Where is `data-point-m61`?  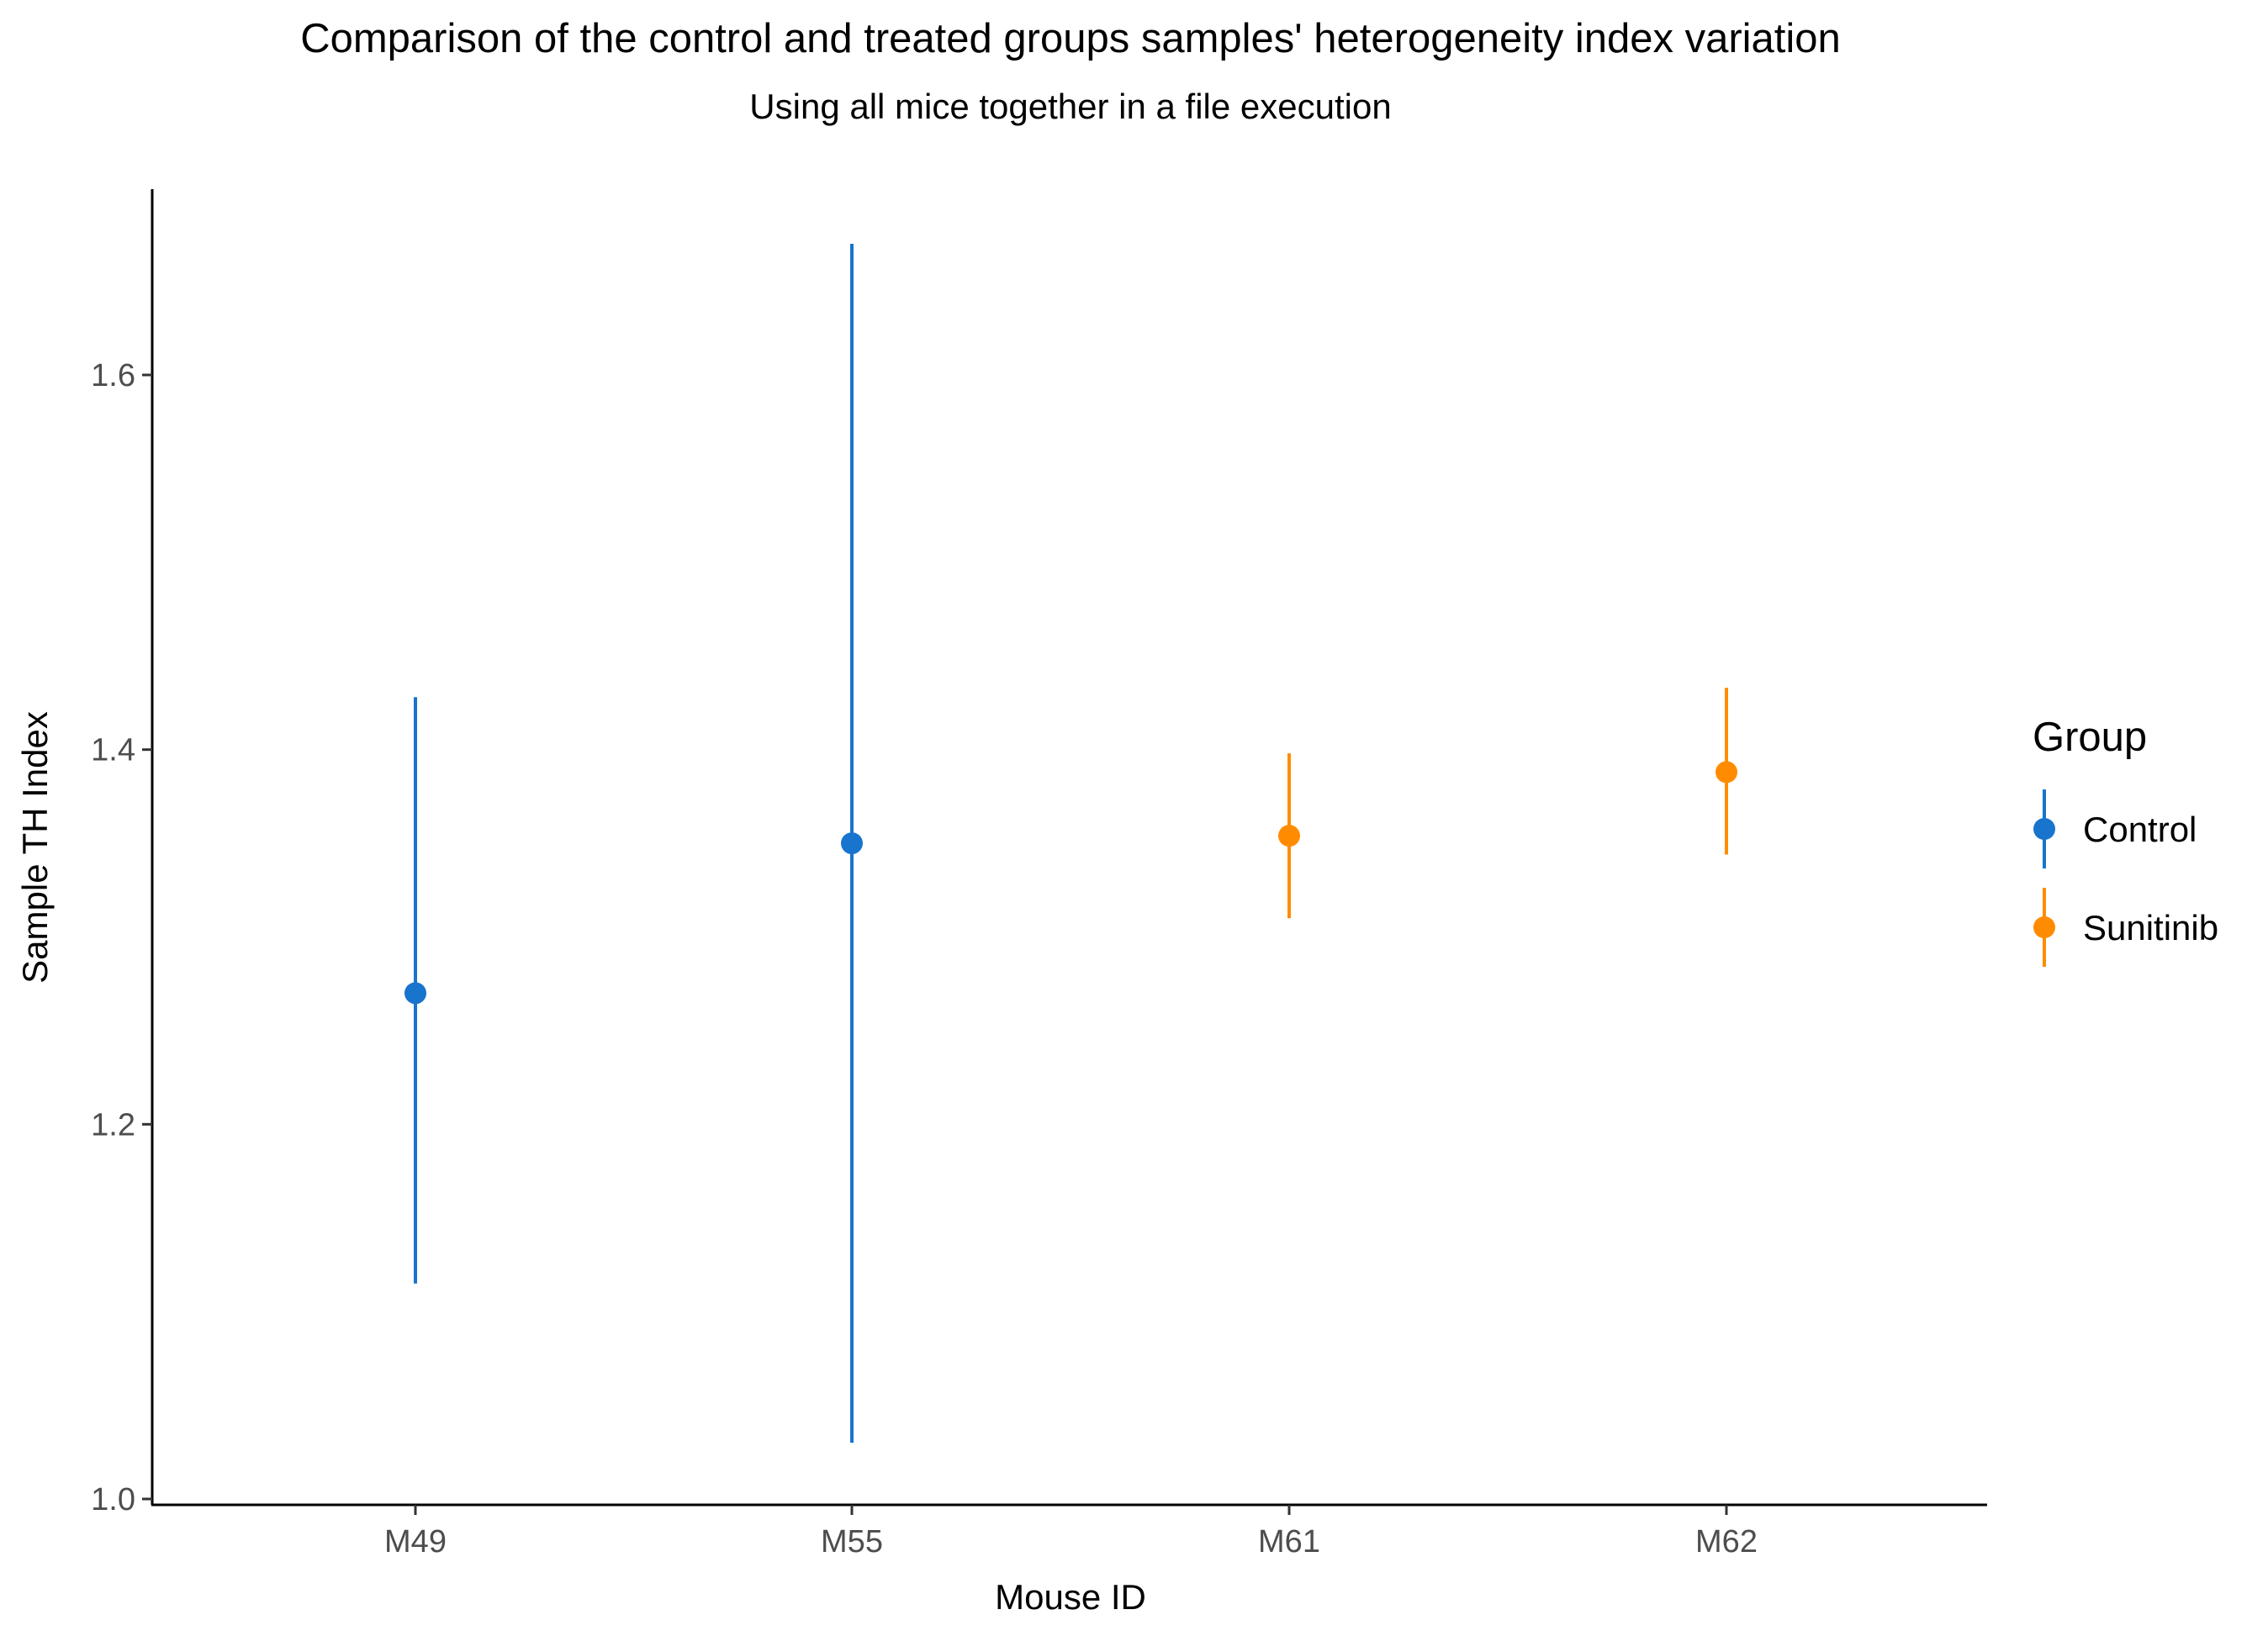
data-point-m61 is located at coordinates (1289, 836).